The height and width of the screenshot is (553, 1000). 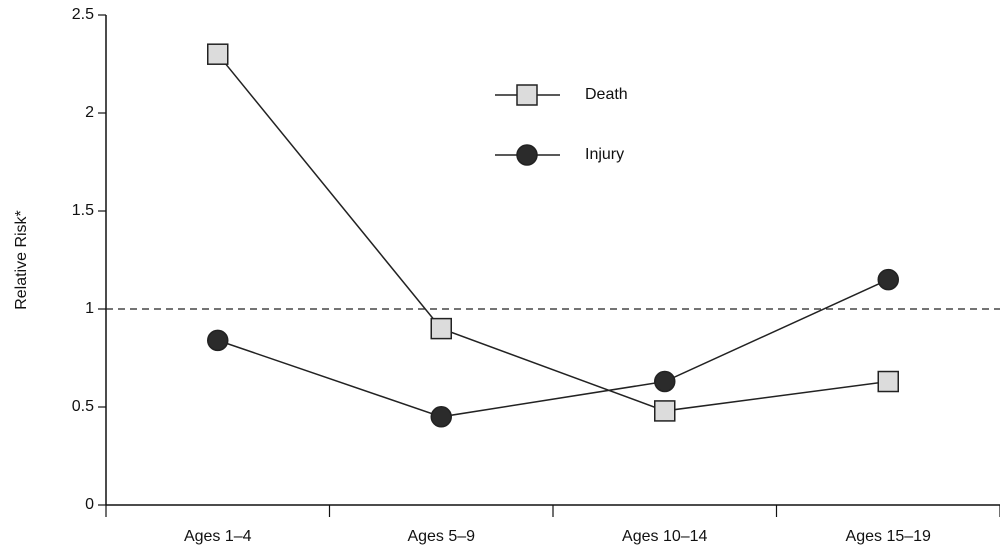 What do you see at coordinates (21, 260) in the screenshot?
I see `y-axis-label: Relative Risk*` at bounding box center [21, 260].